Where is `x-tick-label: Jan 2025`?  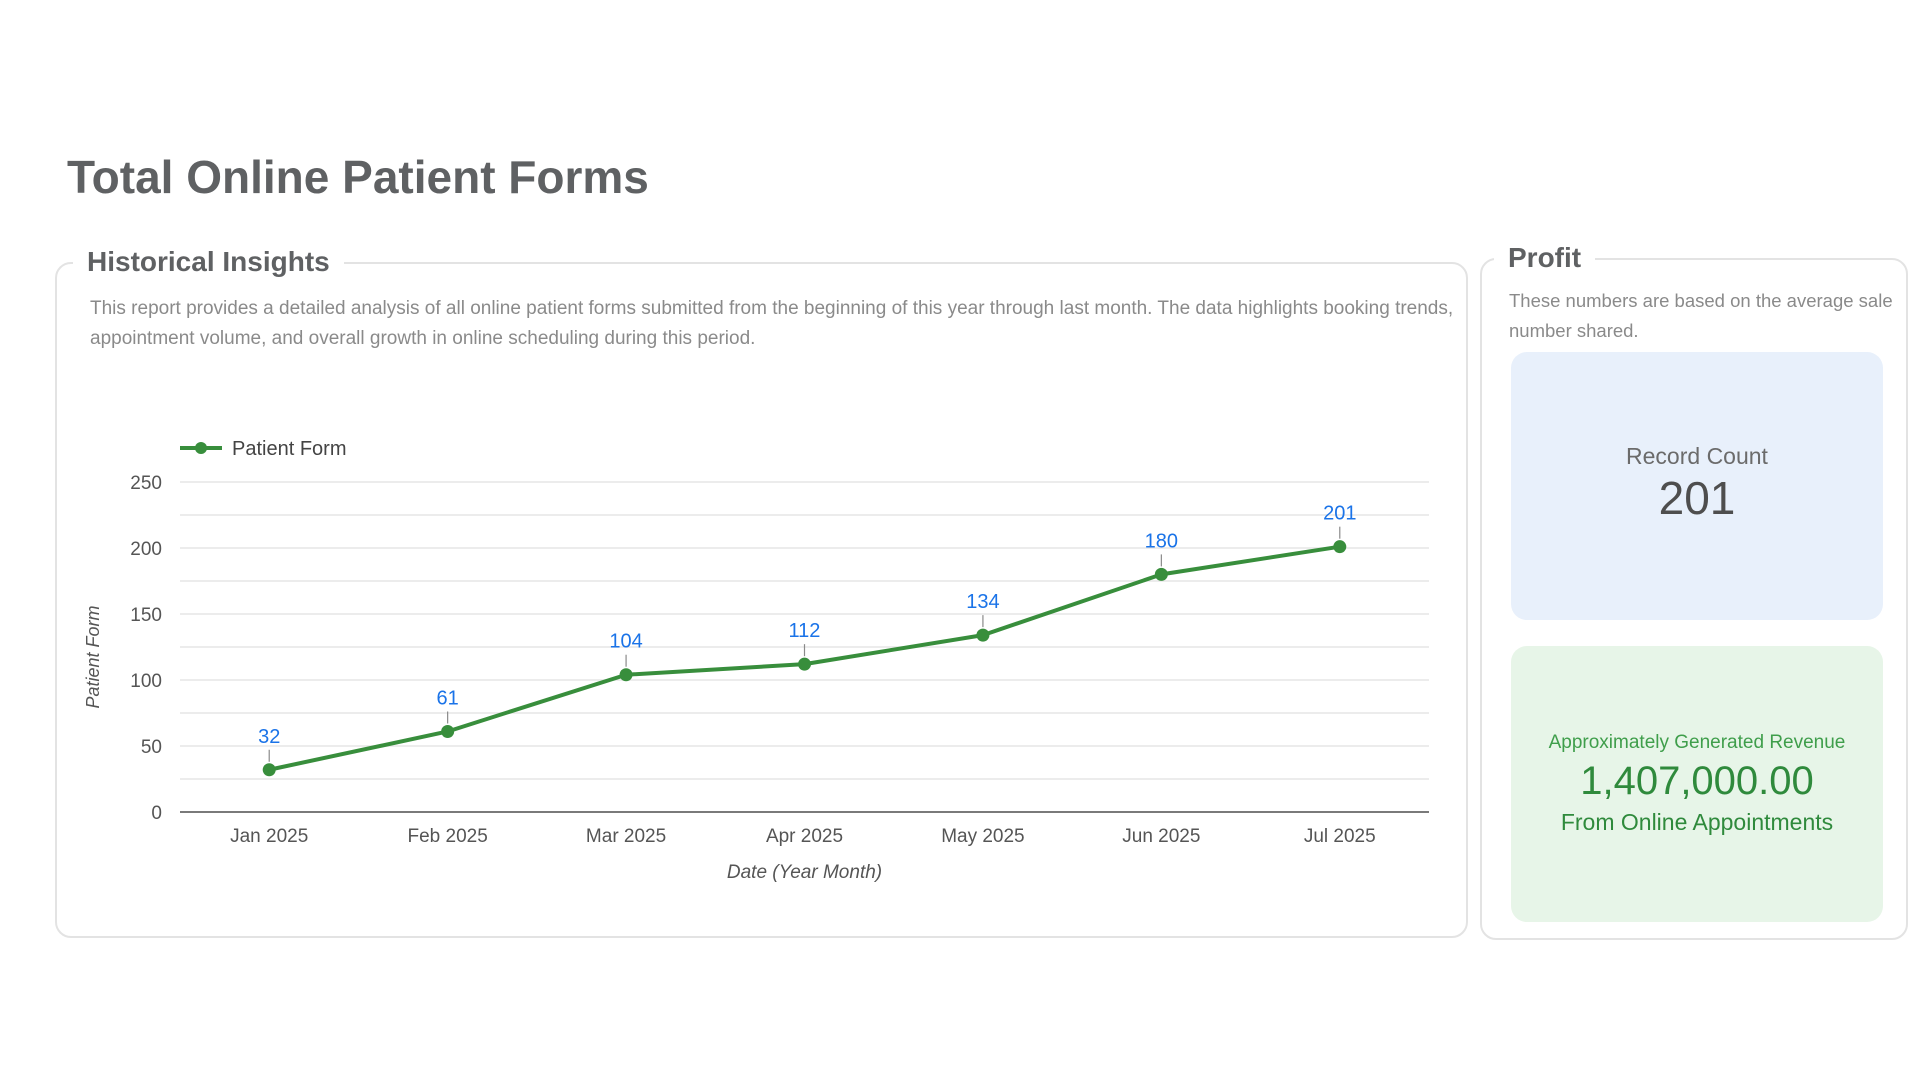
x-tick-label: Jan 2025 is located at coordinates (269, 836).